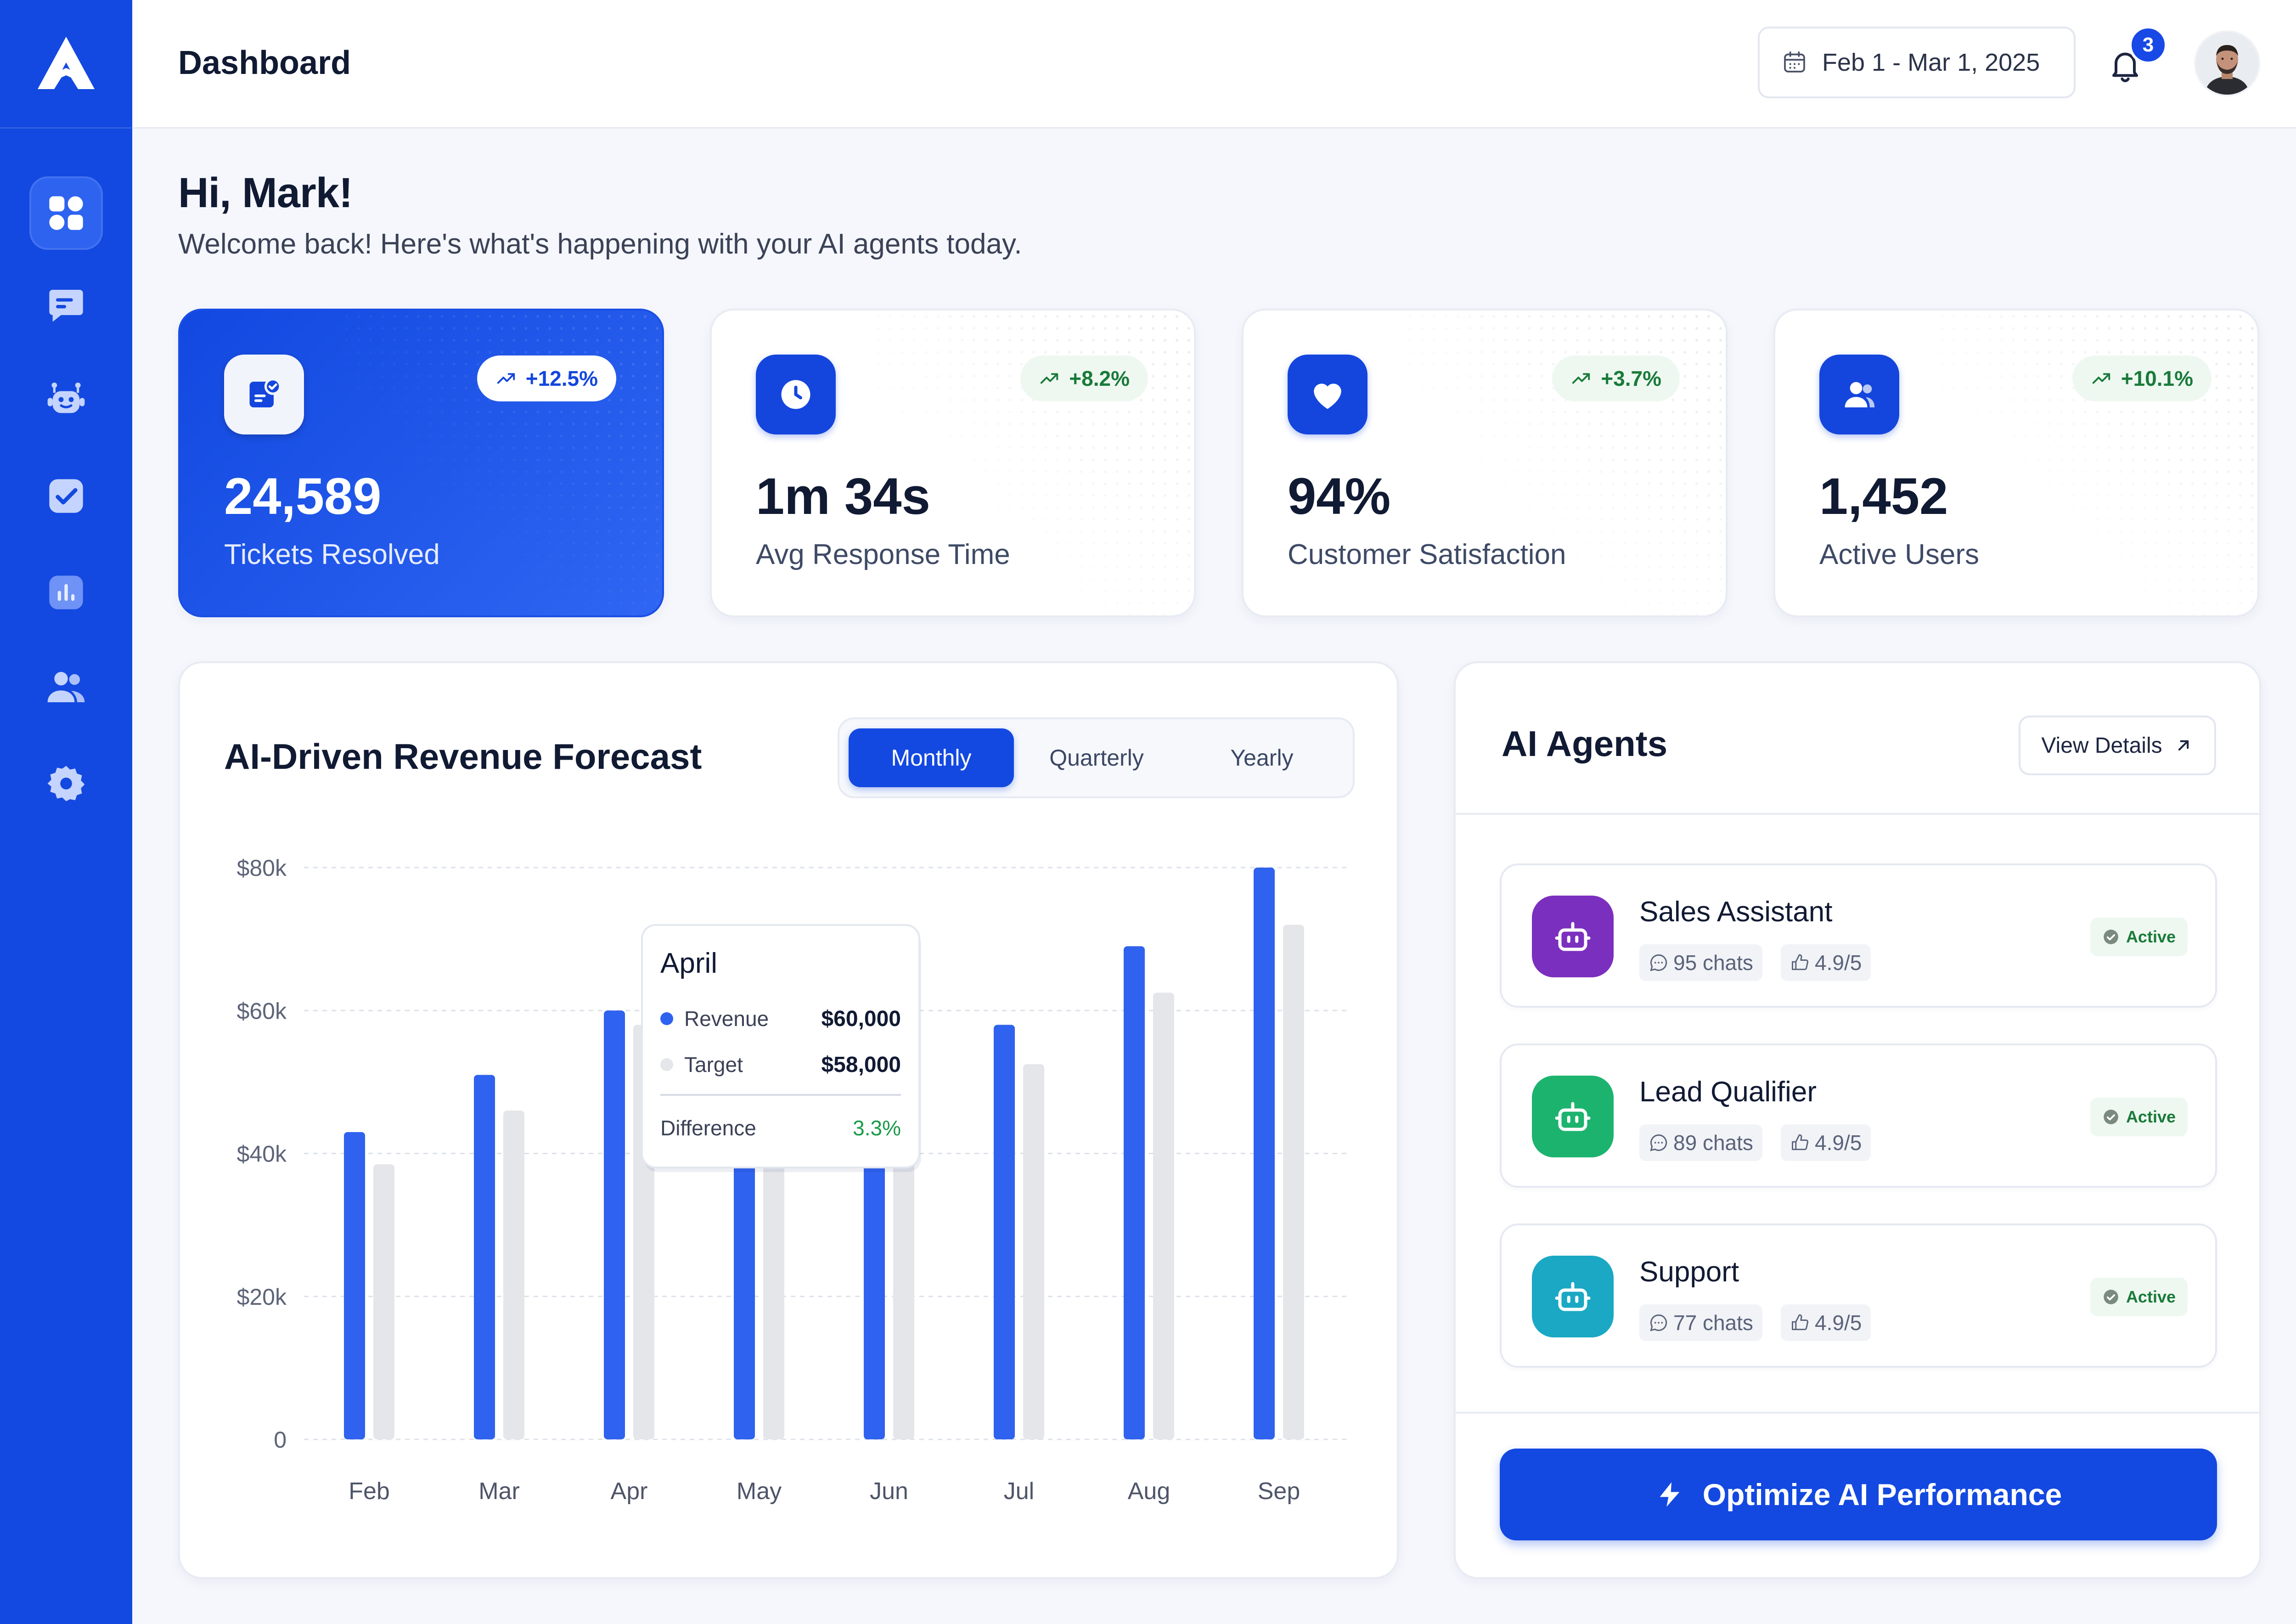 The image size is (2296, 1624). I want to click on sidebar-item-dashboard, so click(66, 213).